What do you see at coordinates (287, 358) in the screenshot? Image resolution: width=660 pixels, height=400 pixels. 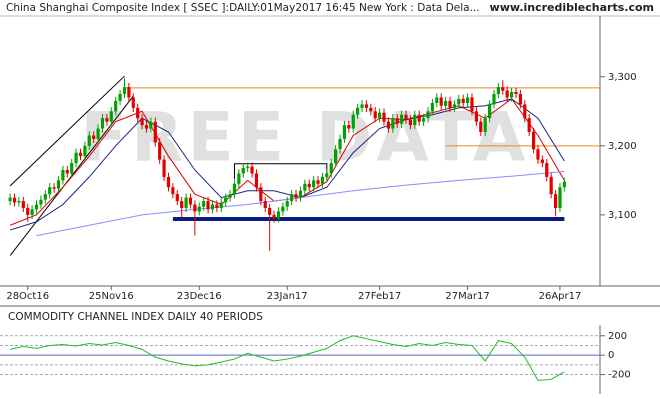 I see `cci-line` at bounding box center [287, 358].